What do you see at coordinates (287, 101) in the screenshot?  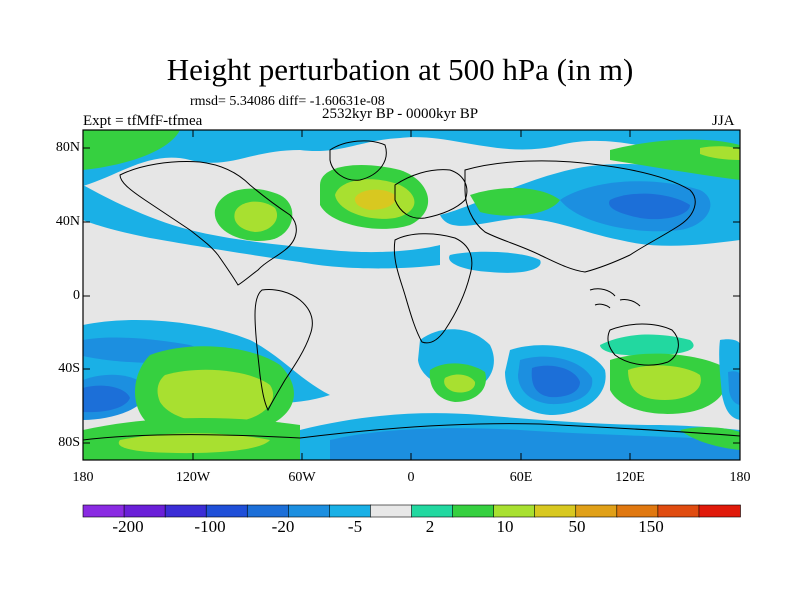 I see `stats-text: rmsd= 5.34086 diff= -1.60631e-08` at bounding box center [287, 101].